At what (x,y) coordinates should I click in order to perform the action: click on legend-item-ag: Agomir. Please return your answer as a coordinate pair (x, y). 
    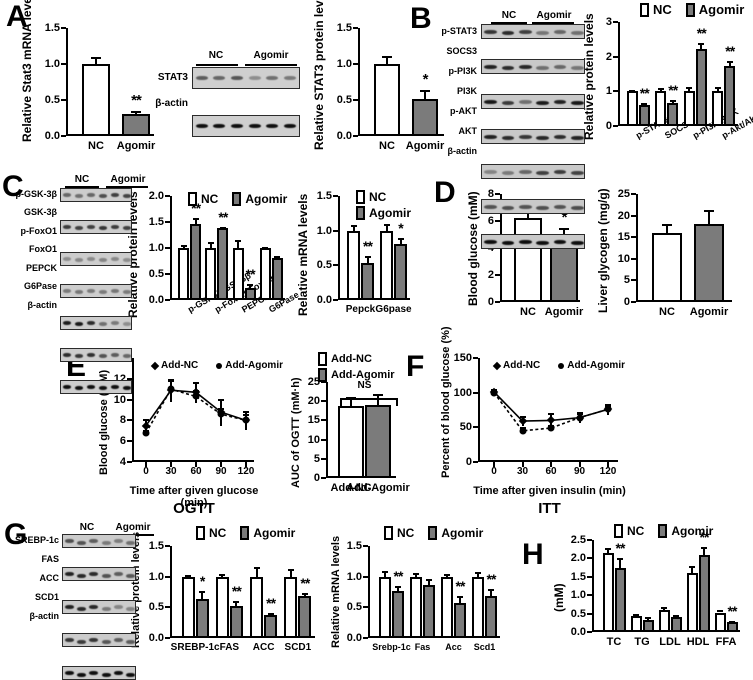
    Looking at the image, I should click on (383, 213).